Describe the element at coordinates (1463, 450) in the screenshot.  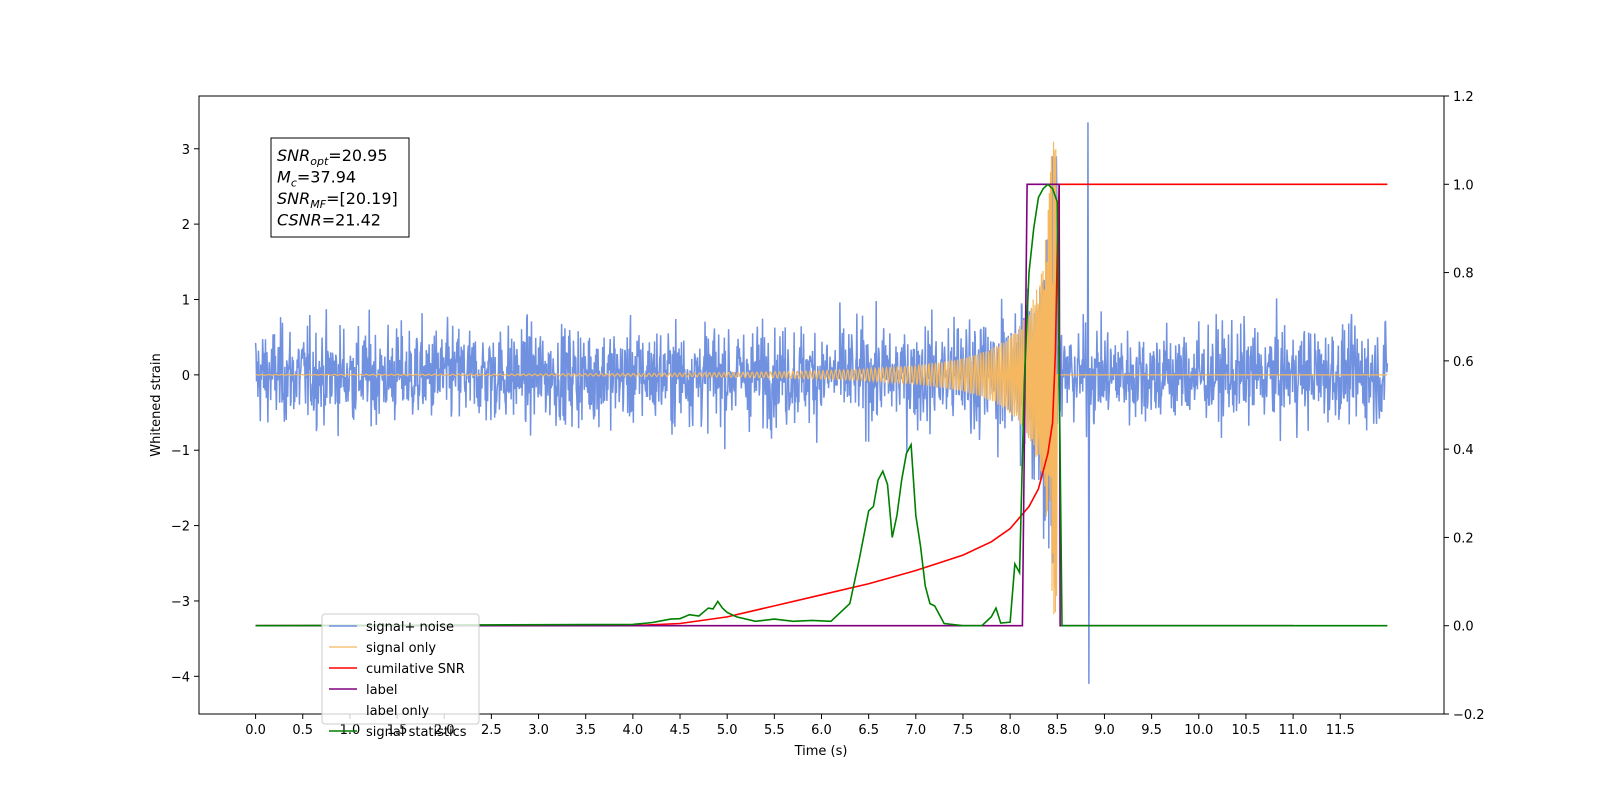
I see `y-tick-label-right: 0.4` at that location.